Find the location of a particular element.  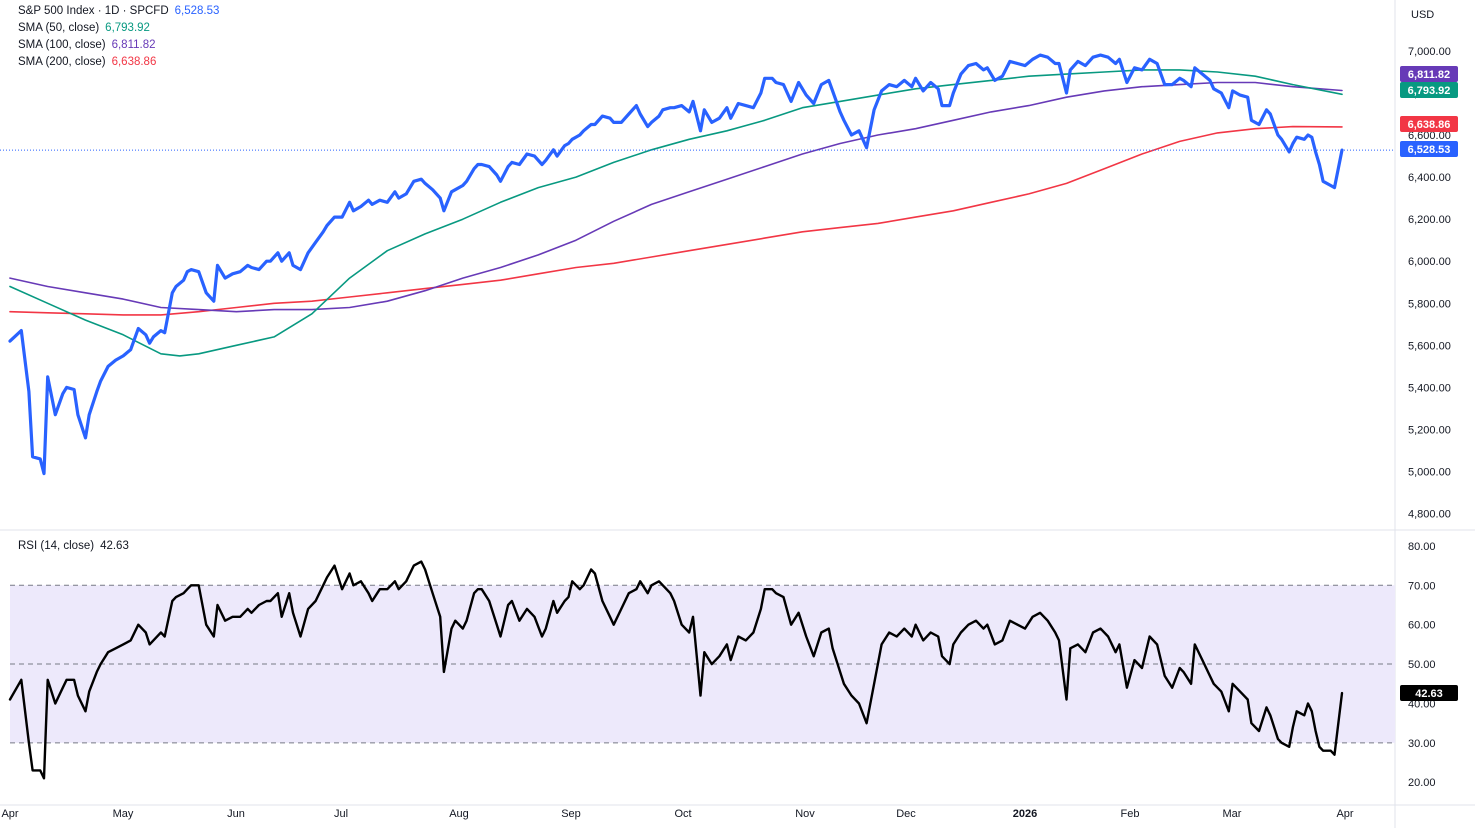

legend-rsi: RSI (14, close) 42.63 is located at coordinates (73, 546).